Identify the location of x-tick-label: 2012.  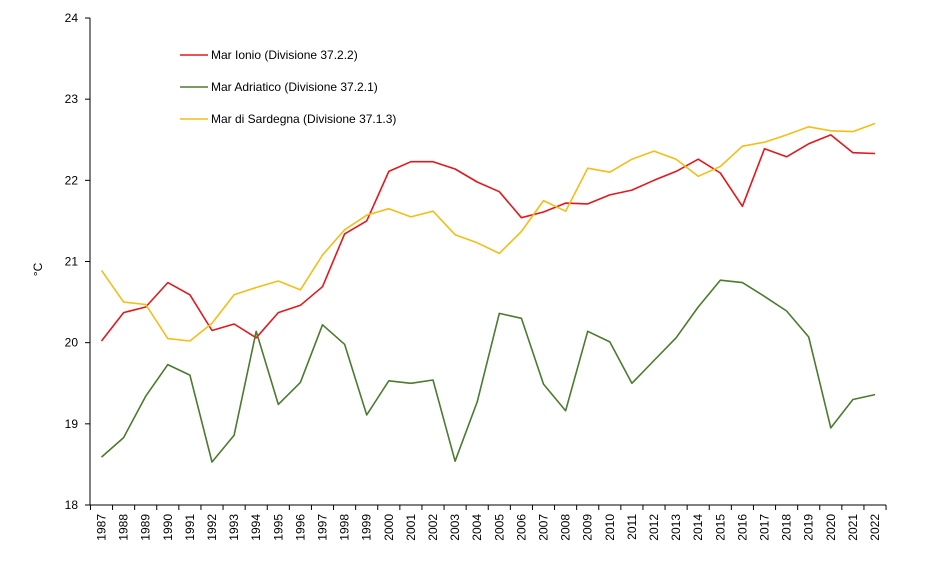
(654, 527).